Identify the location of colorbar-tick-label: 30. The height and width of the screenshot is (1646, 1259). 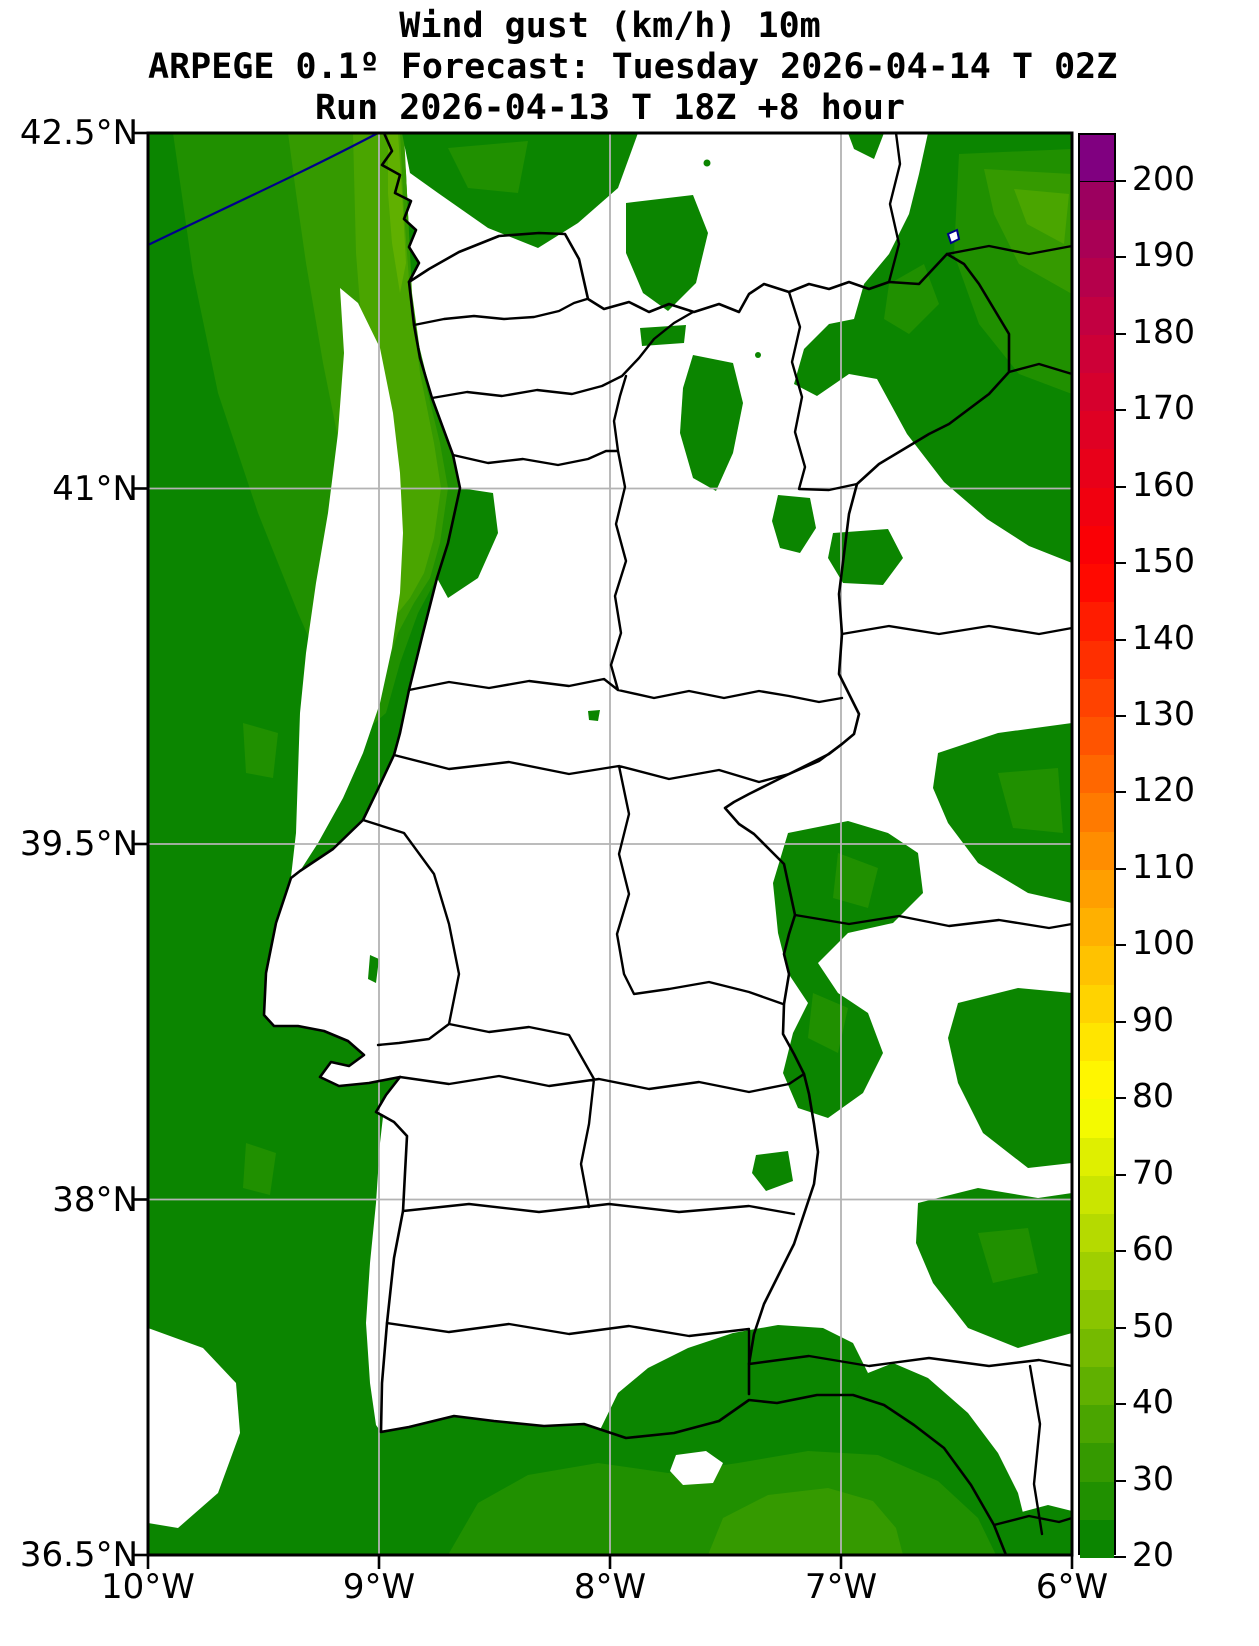
(1153, 1478).